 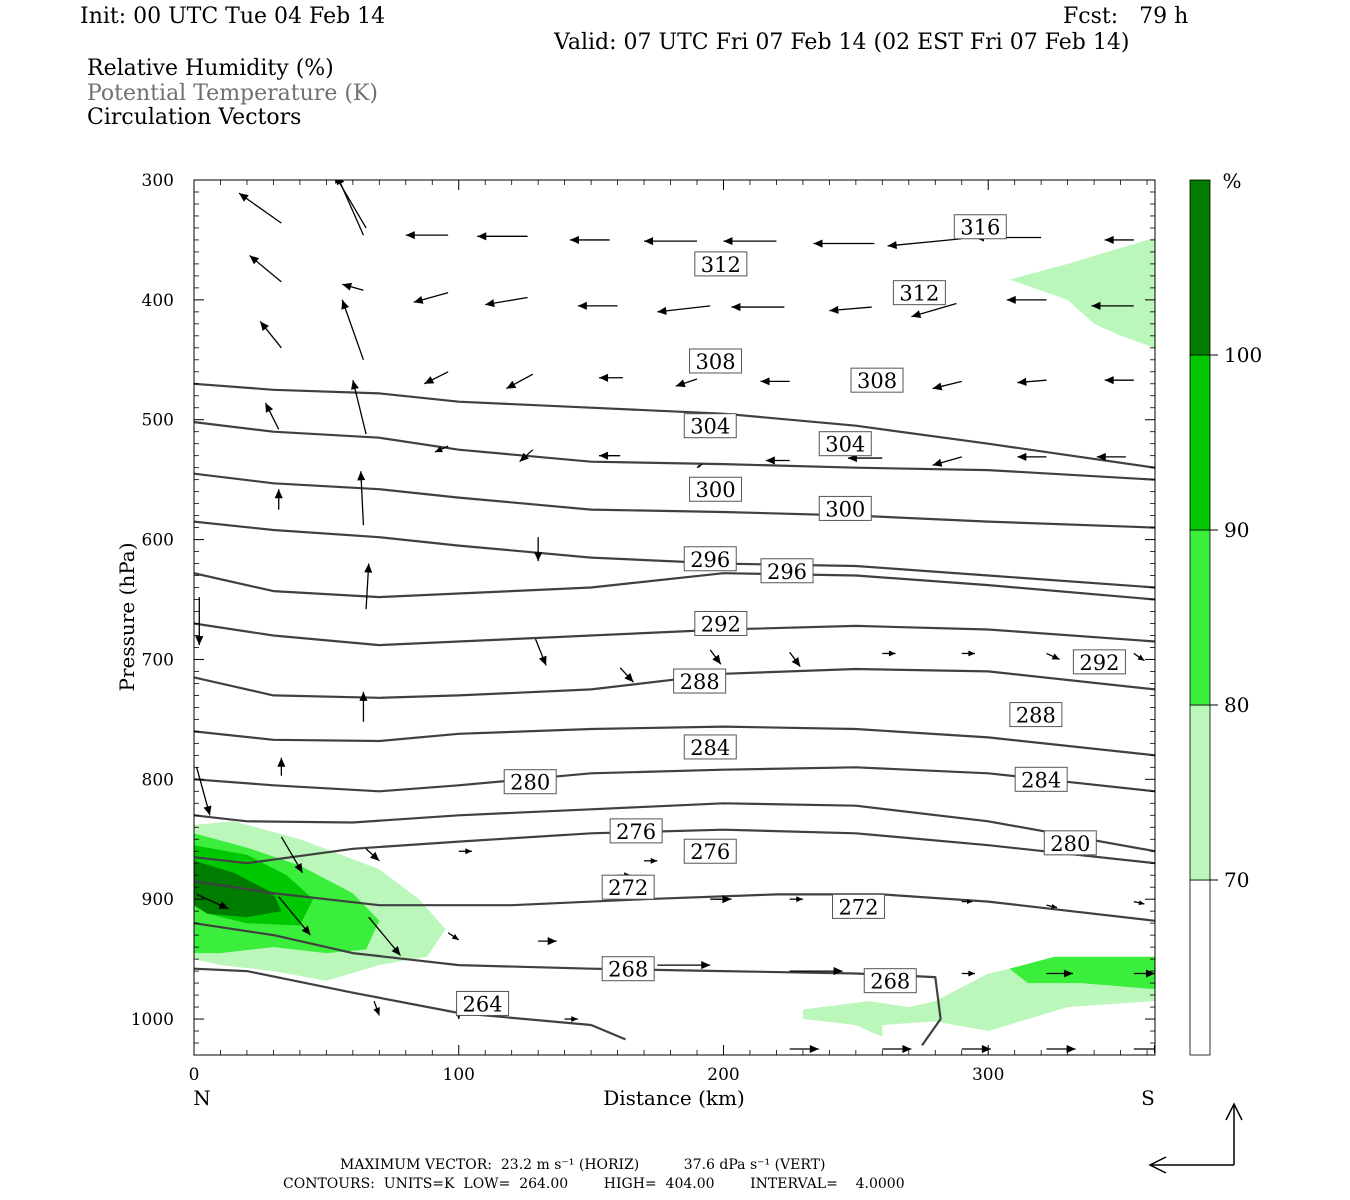 I want to click on theta-label-25: 264, so click(x=483, y=1003).